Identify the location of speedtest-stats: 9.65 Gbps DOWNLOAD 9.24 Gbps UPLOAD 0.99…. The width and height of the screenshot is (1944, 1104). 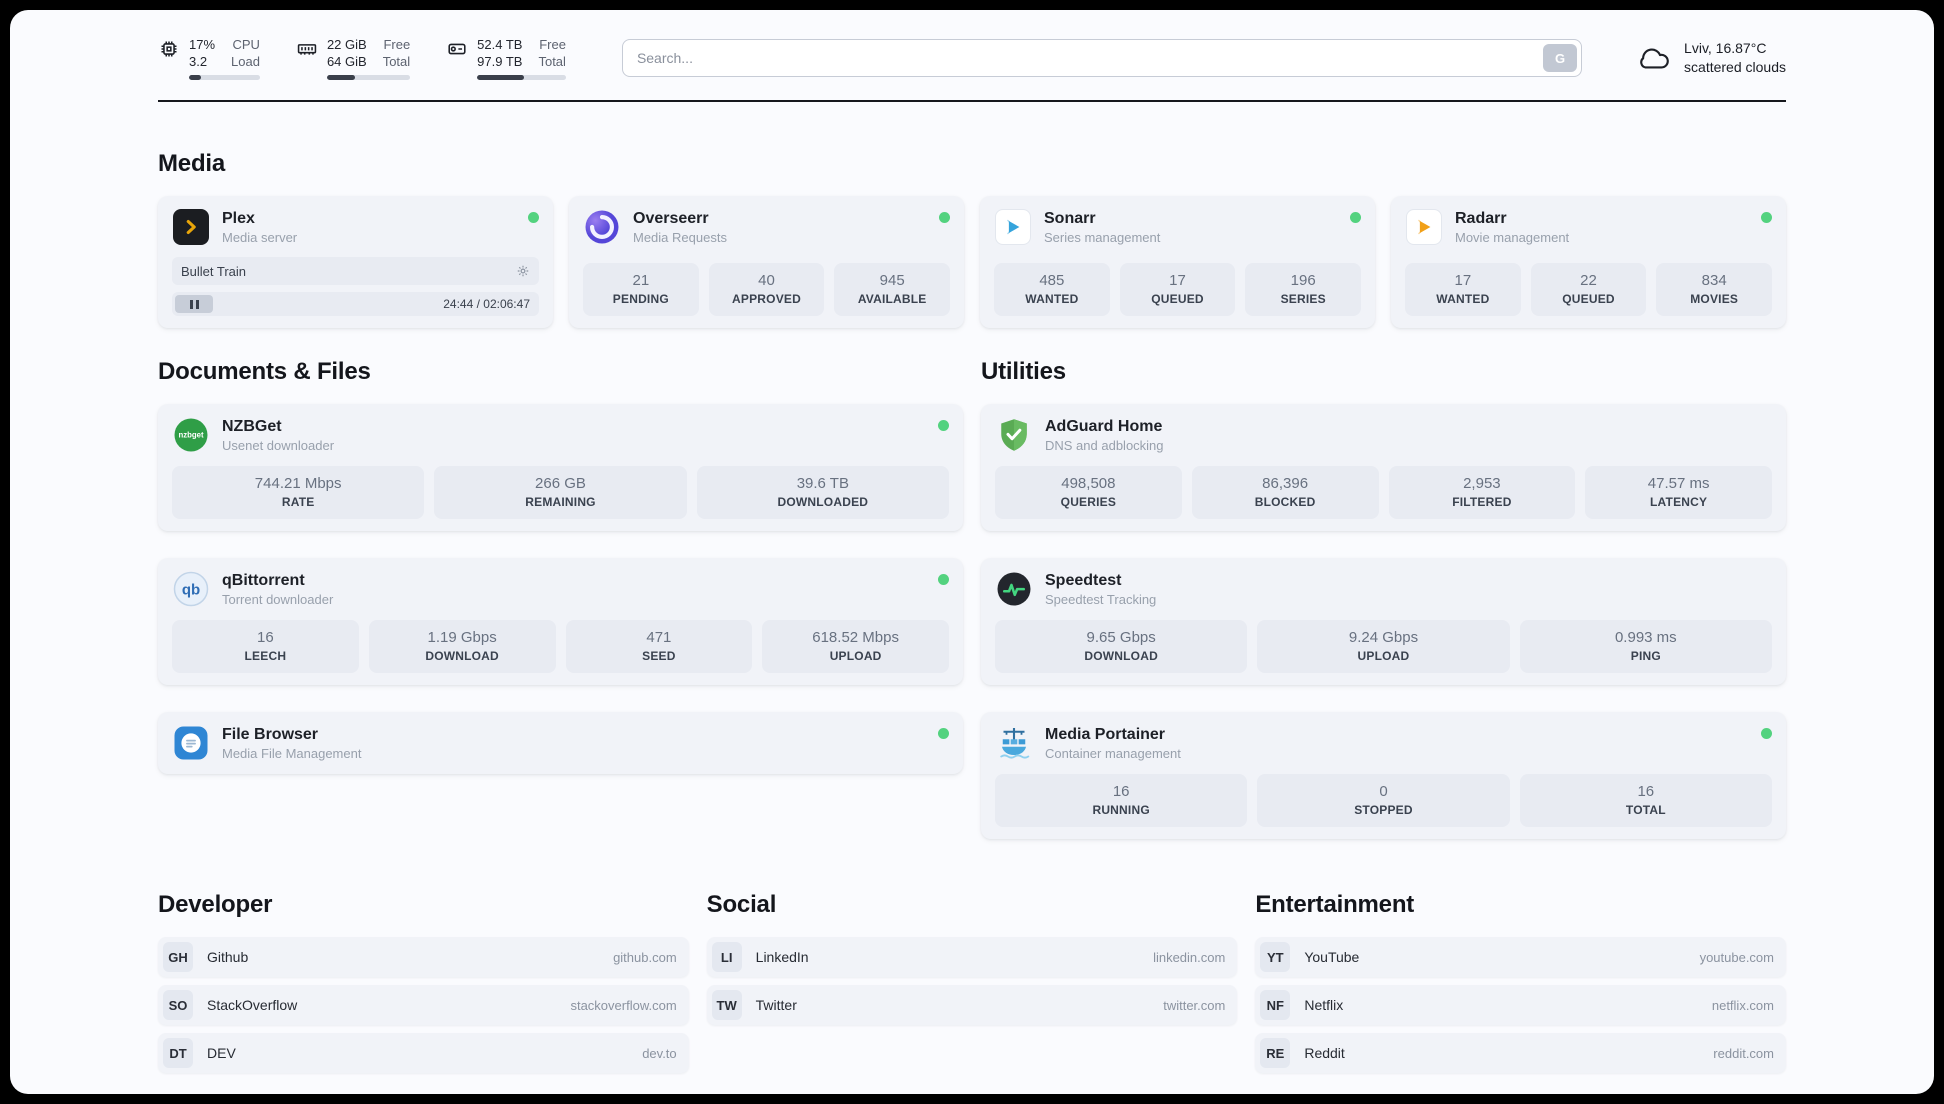
(1383, 640).